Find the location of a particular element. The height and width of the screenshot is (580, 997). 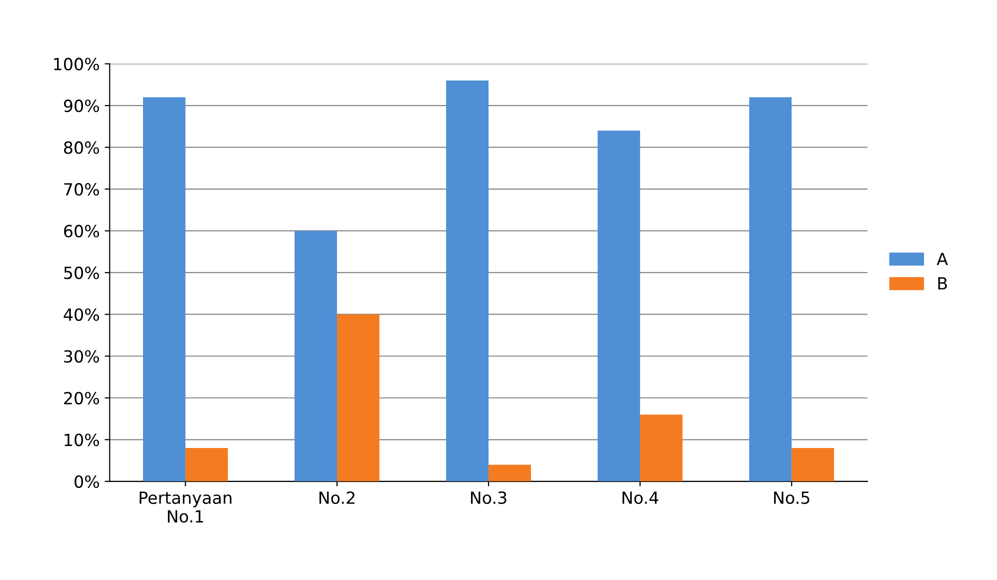

y-tick-label: 30% is located at coordinates (82, 356).